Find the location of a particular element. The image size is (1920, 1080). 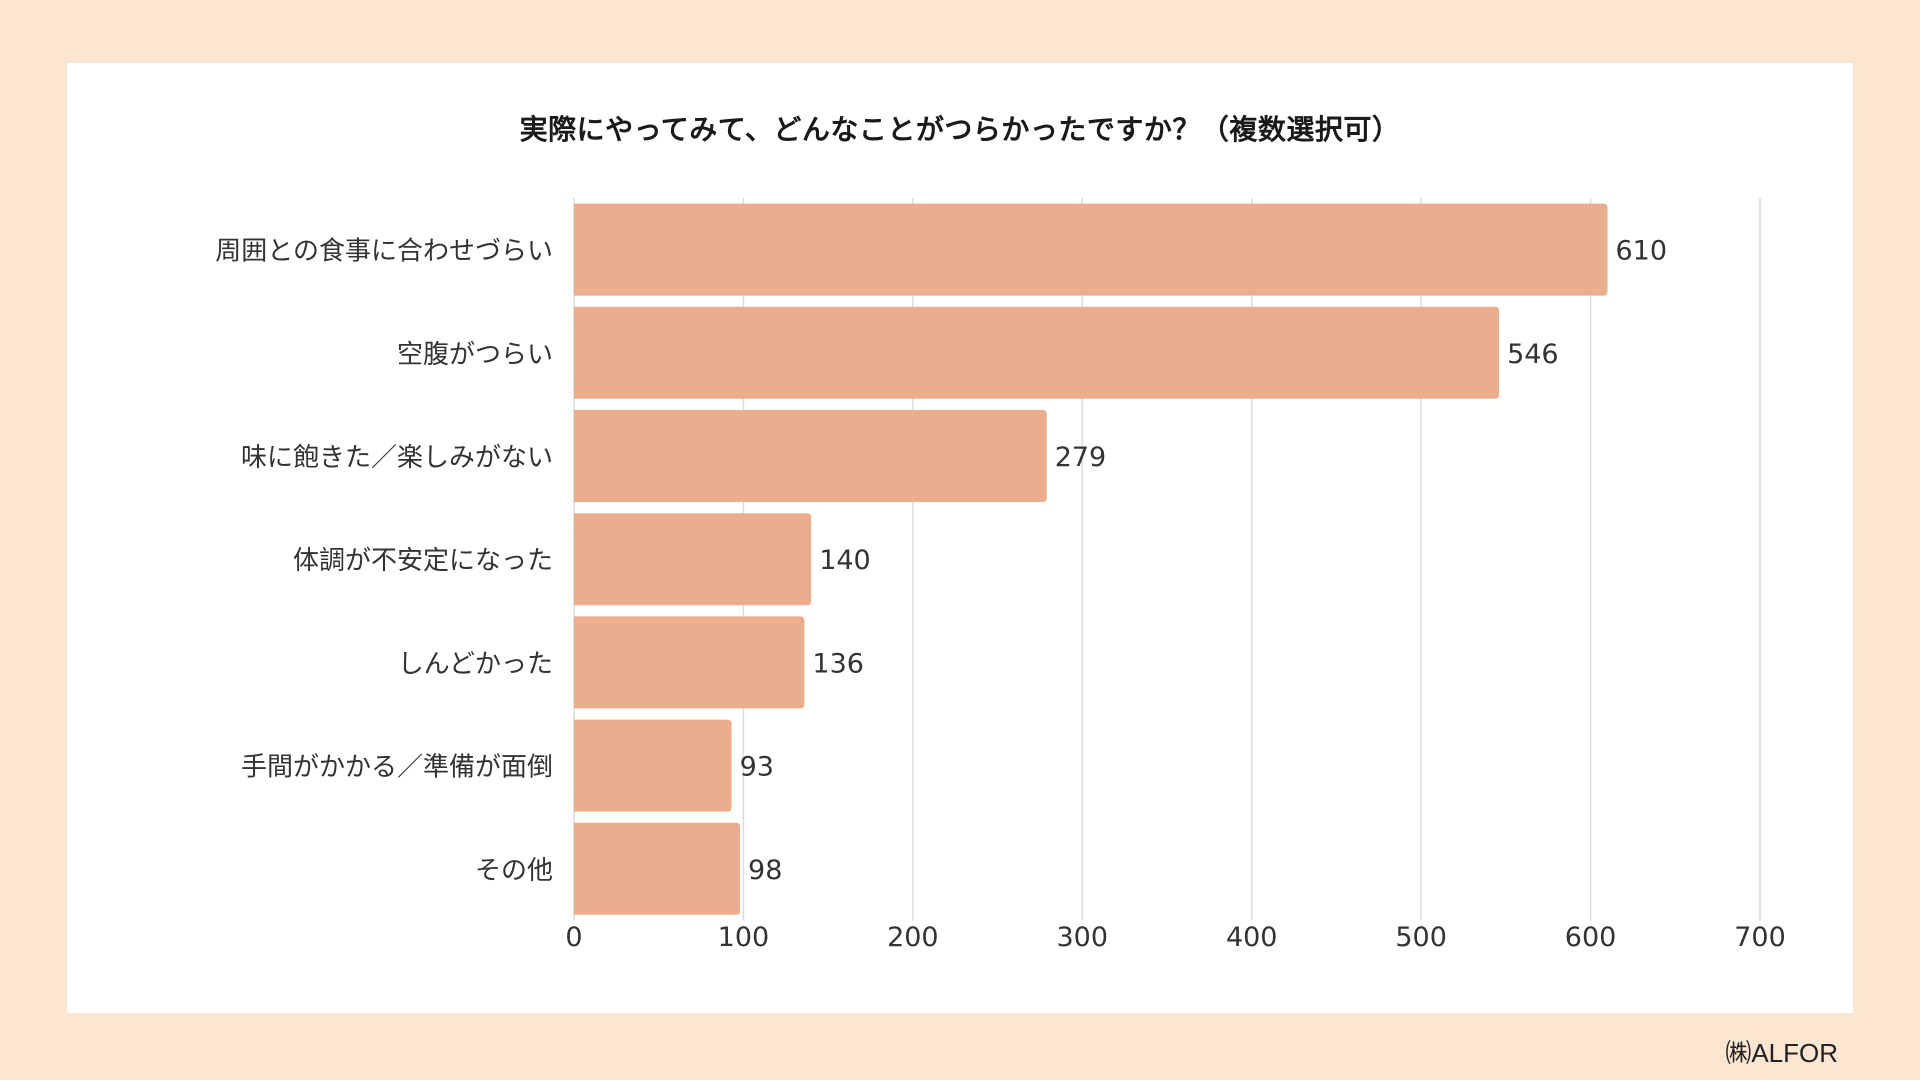

x-tick-label: 600 is located at coordinates (1591, 937).